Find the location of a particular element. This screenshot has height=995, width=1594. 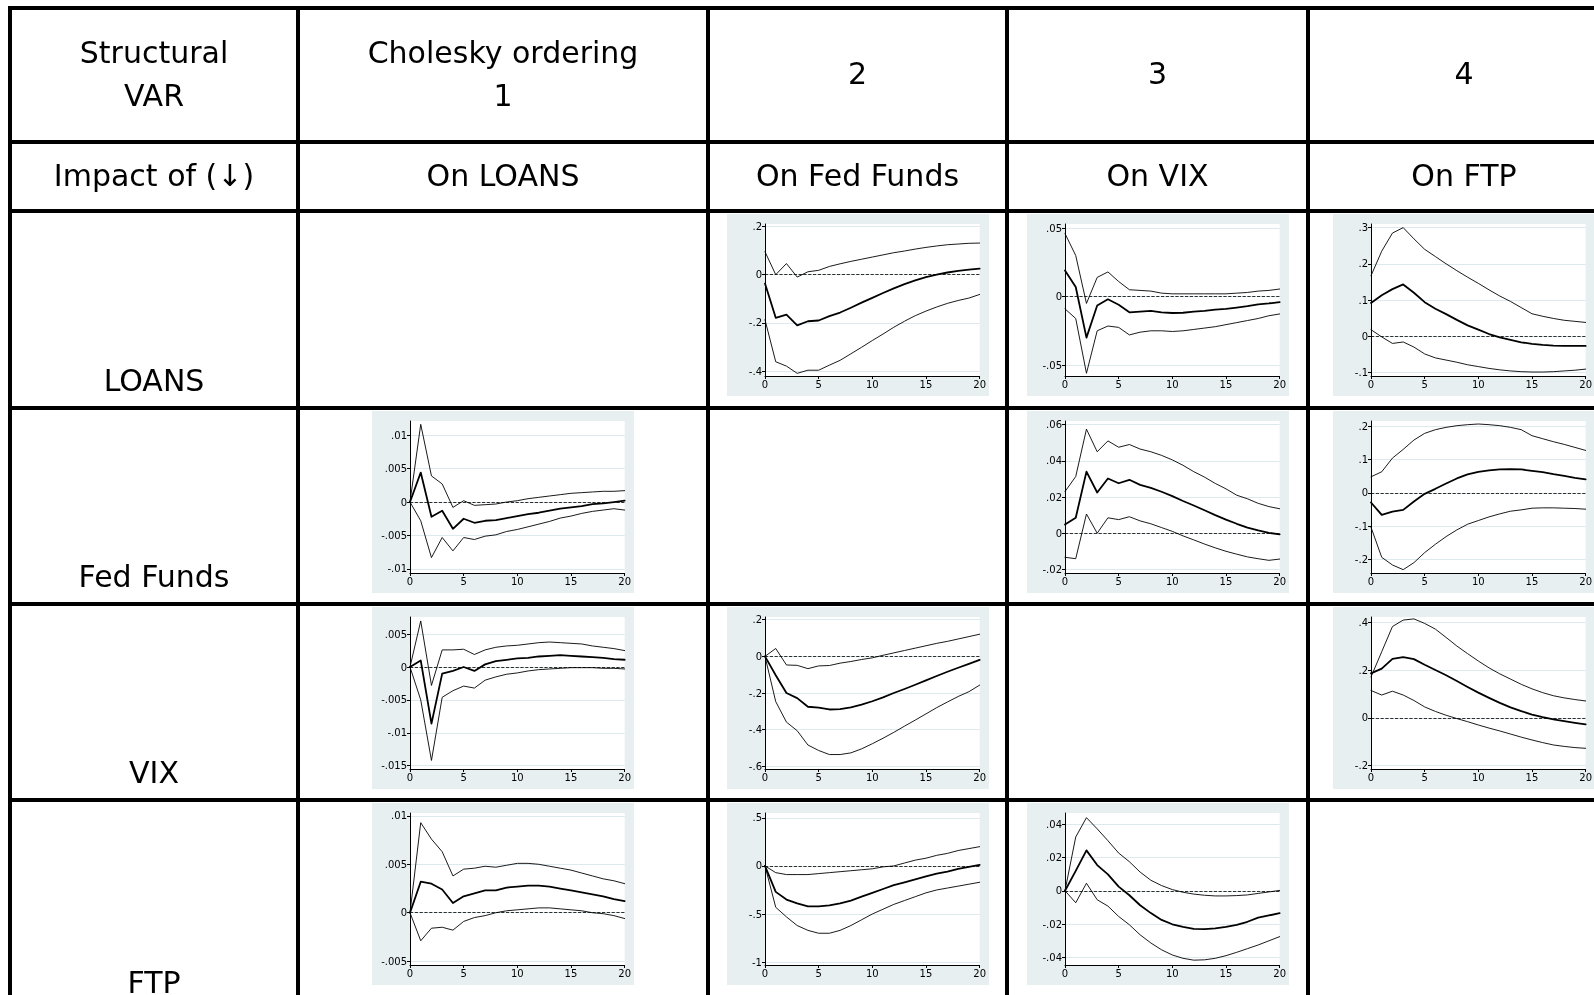

text: On FTP is located at coordinates (1464, 175).